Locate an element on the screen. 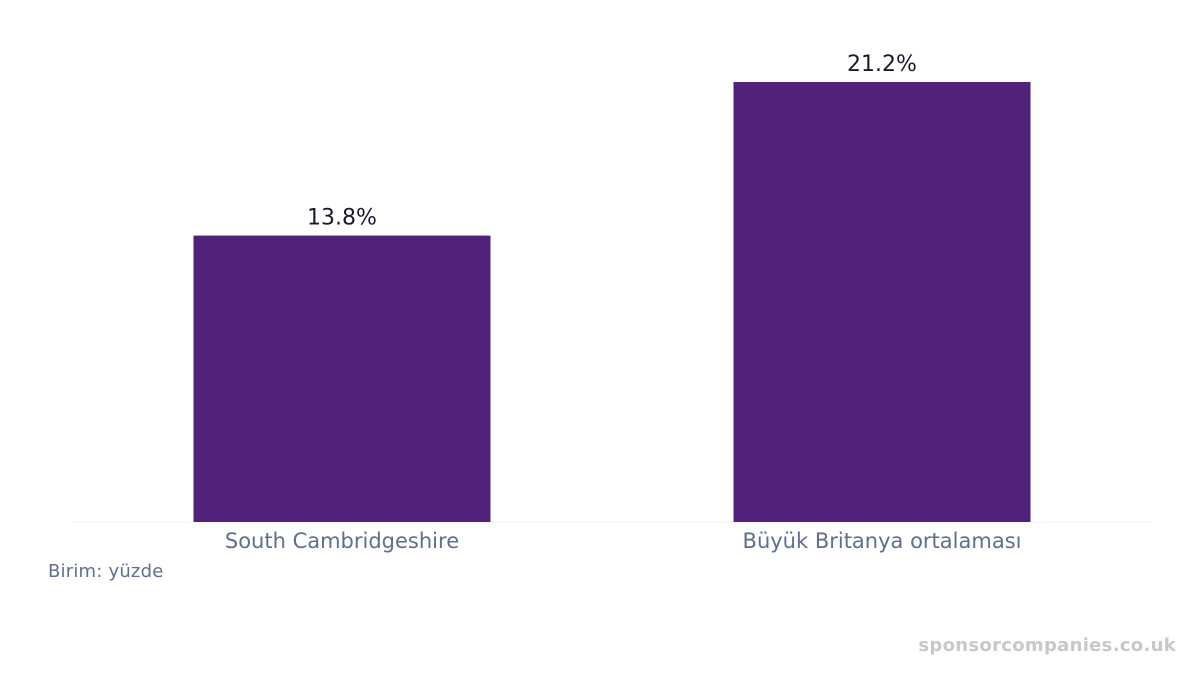  value-label-1: 21.2% is located at coordinates (882, 64).